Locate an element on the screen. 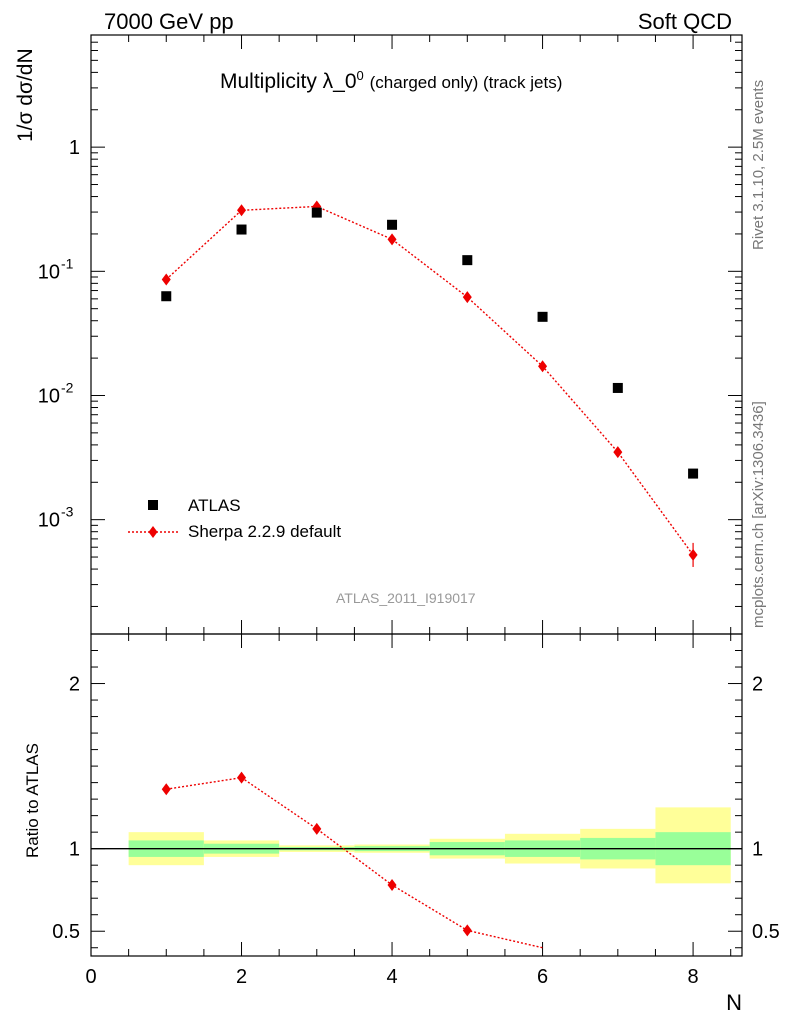 The height and width of the screenshot is (1024, 786). main-y-tick-label: 1 is located at coordinates (74, 148).